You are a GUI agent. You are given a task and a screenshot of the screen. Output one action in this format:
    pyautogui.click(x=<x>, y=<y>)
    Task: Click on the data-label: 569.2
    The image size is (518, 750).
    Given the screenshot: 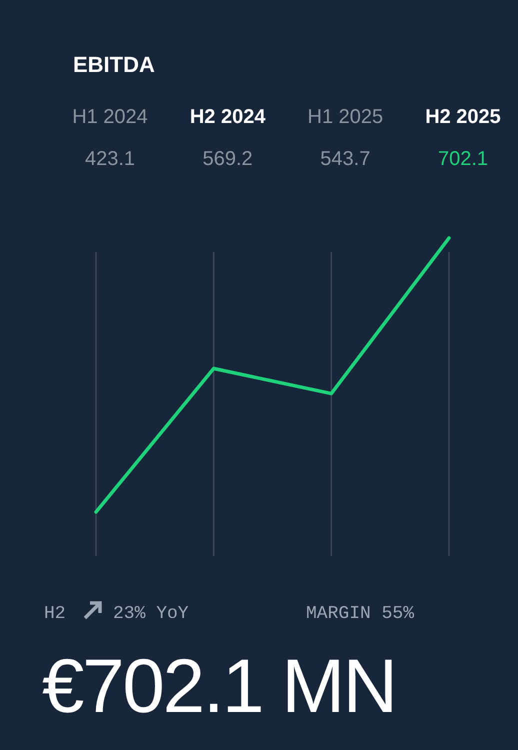 What is the action you would take?
    pyautogui.click(x=227, y=159)
    